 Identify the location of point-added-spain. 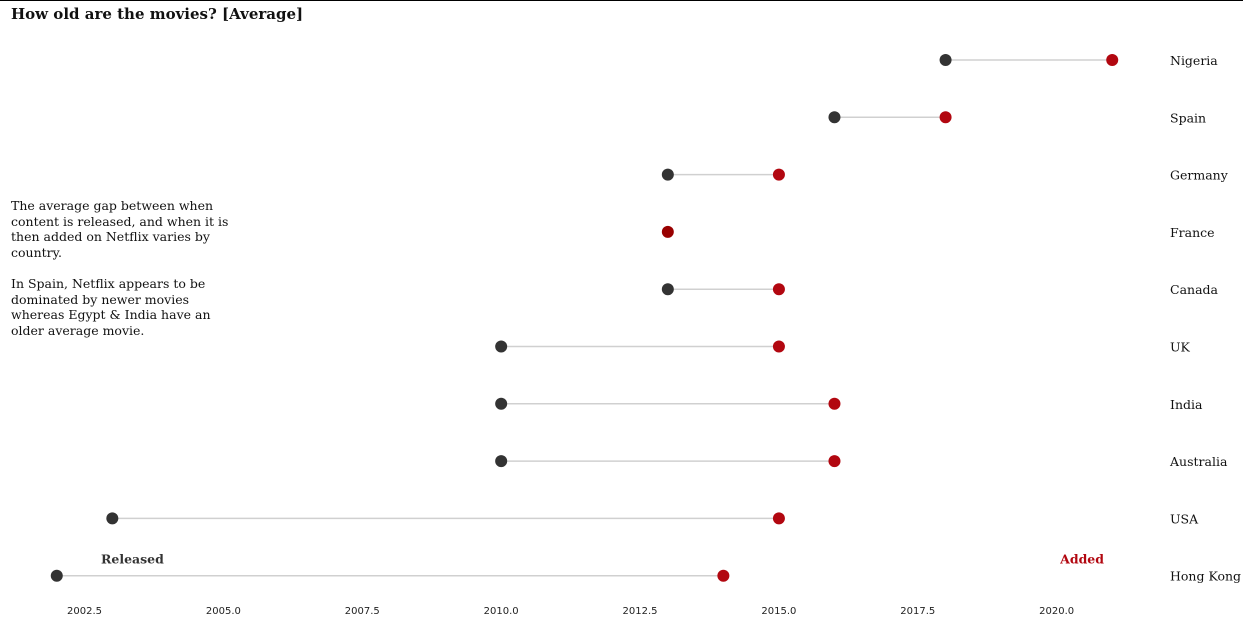
(945, 117).